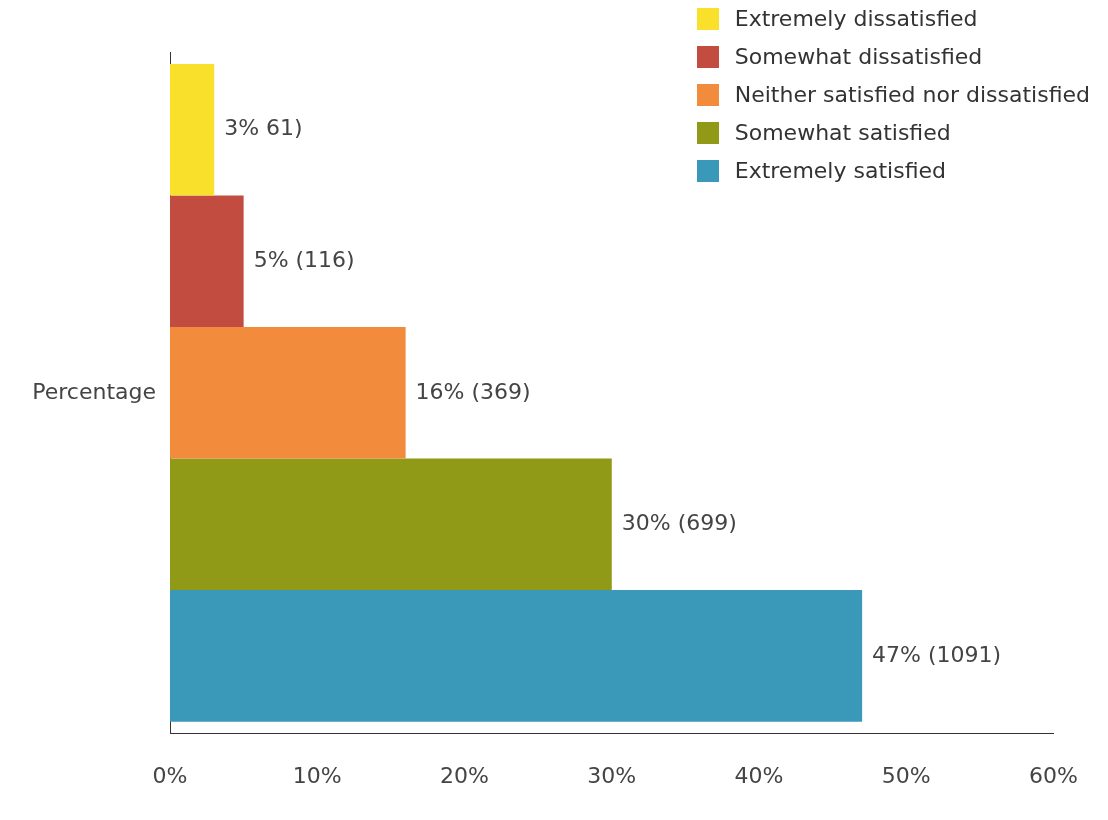 This screenshot has height=820, width=1108. What do you see at coordinates (842, 133) in the screenshot?
I see `legend-label: Somewhat satisfied` at bounding box center [842, 133].